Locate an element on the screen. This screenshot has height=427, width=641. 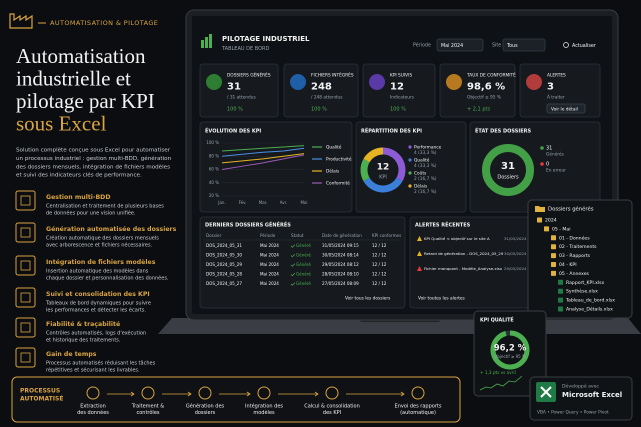
feature-icon-inner is located at coordinates (25, 232).